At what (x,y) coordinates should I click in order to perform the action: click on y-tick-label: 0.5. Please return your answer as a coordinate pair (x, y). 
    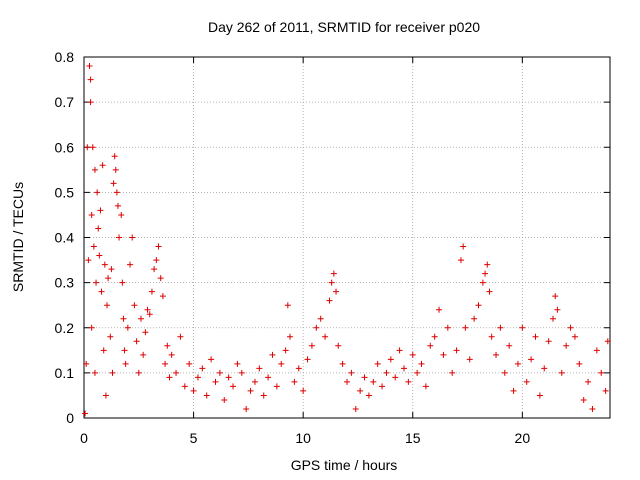
    Looking at the image, I should click on (65, 192).